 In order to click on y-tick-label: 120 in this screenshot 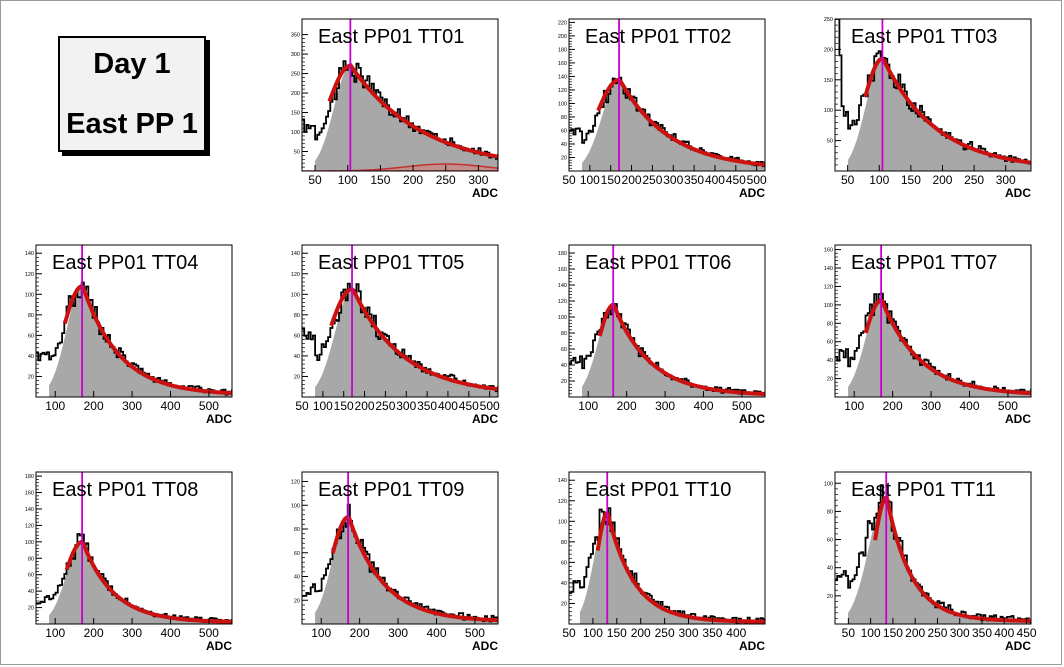, I will do `click(29, 275)`.